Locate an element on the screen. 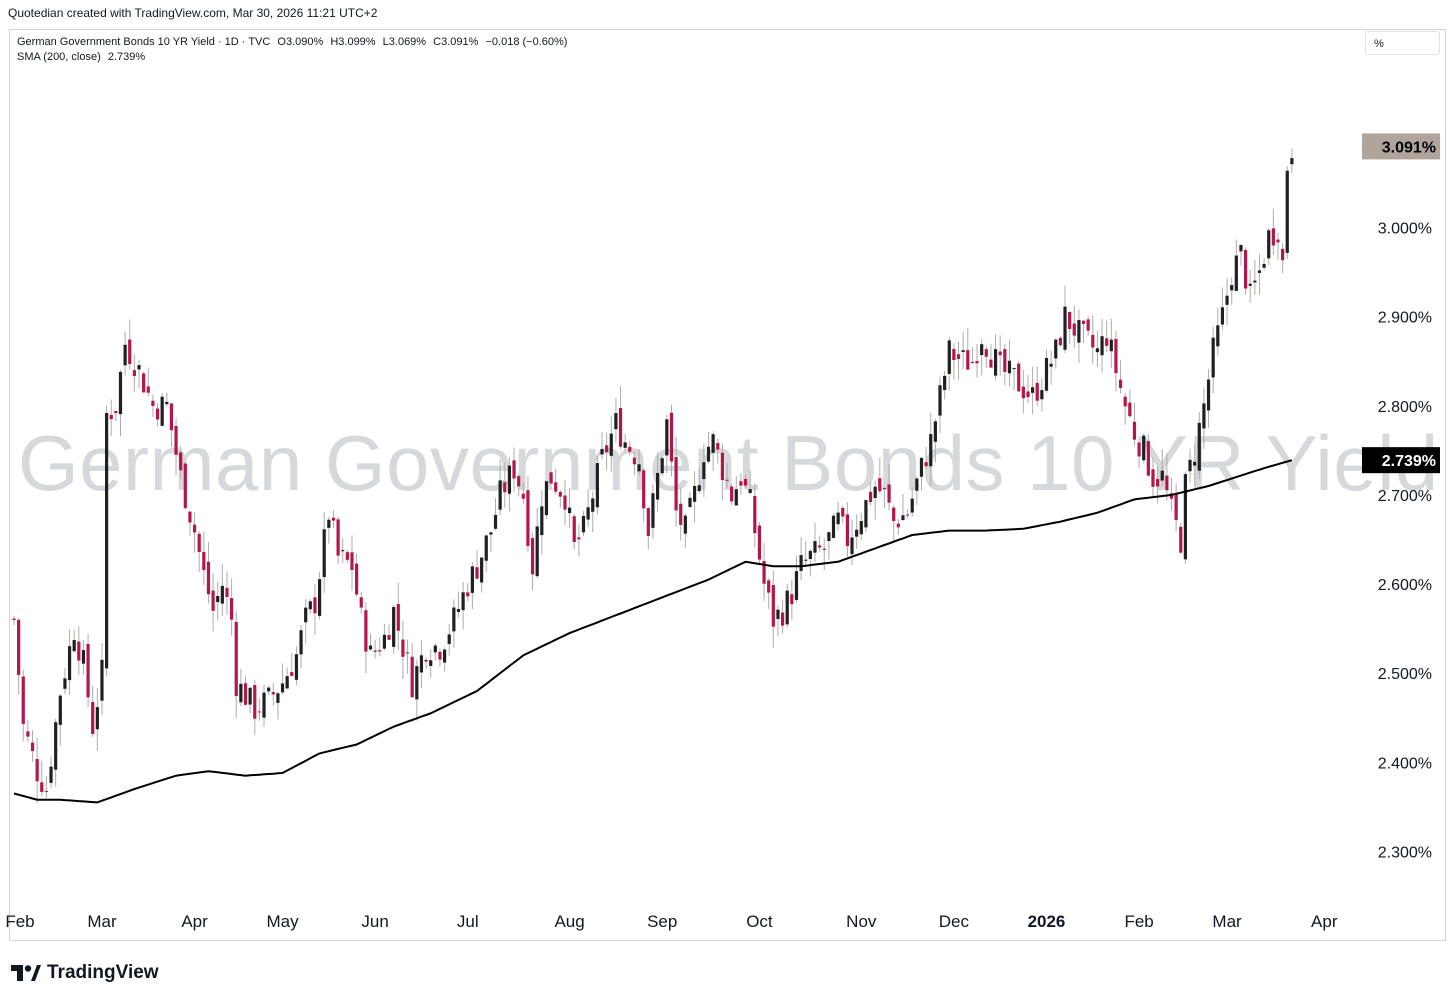  x-tick-label: Mar is located at coordinates (1227, 921).